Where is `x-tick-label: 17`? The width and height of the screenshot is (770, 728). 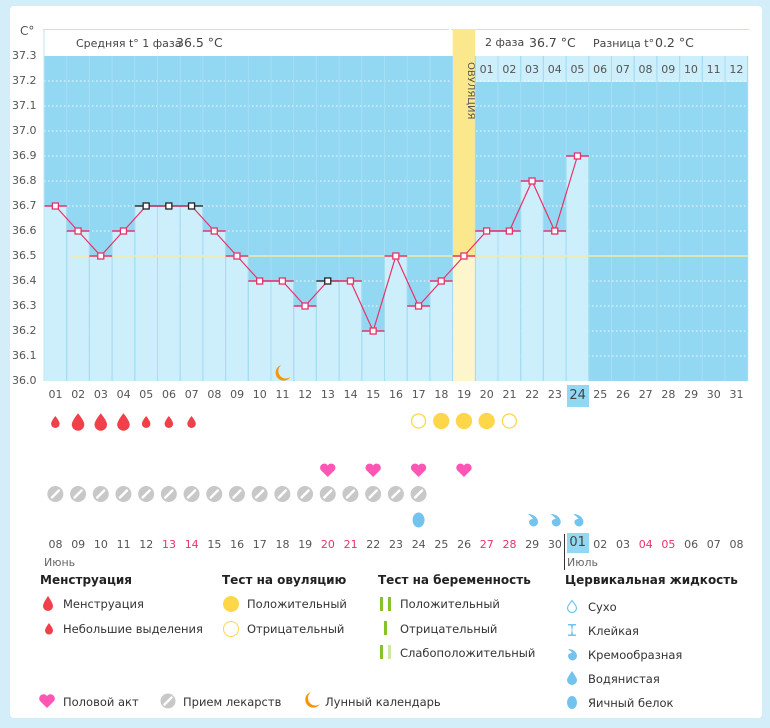
x-tick-label: 17 is located at coordinates (418, 394).